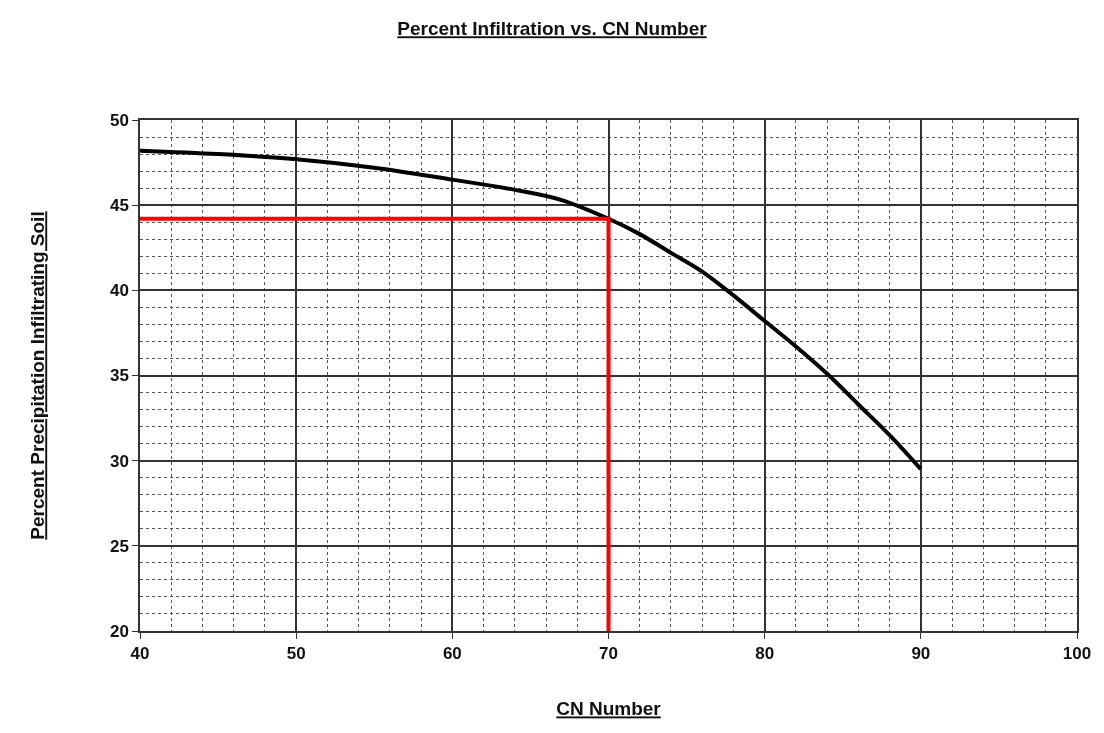  I want to click on x-tick-label: 50, so click(296, 654).